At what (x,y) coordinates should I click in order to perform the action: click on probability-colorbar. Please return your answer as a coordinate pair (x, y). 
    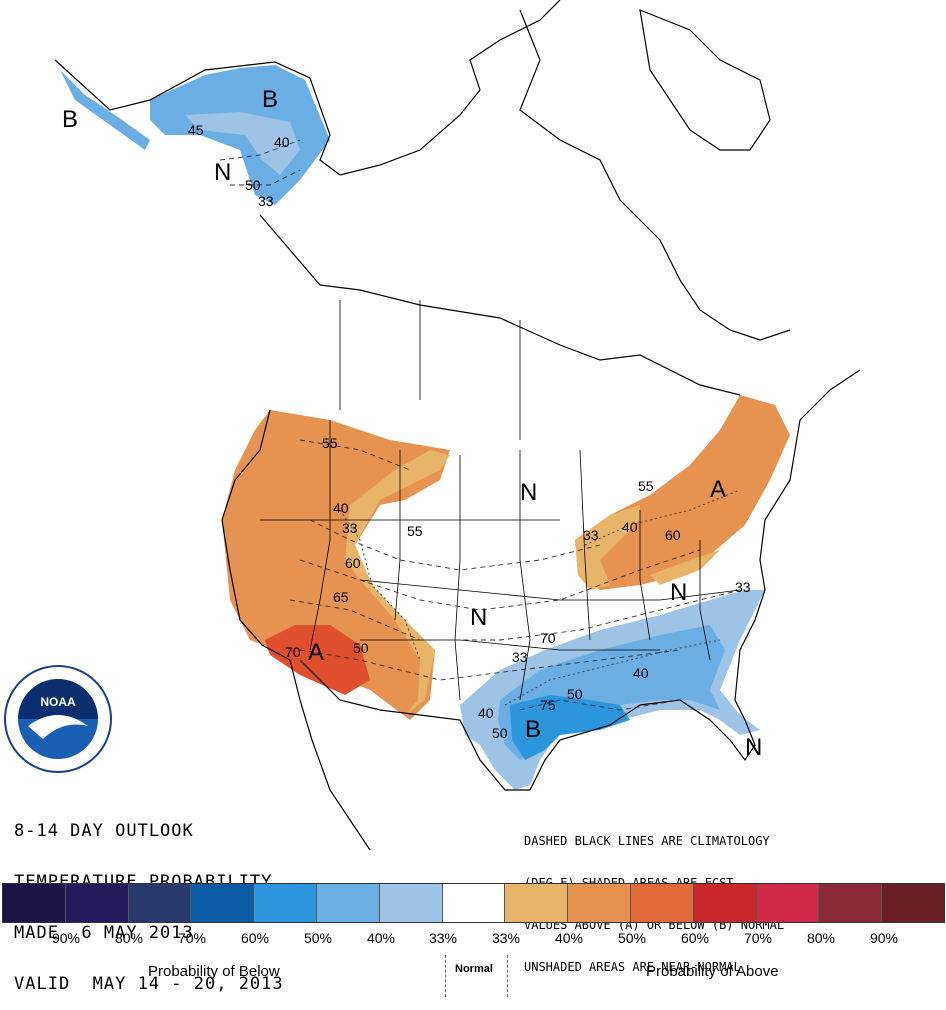
    Looking at the image, I should click on (473, 903).